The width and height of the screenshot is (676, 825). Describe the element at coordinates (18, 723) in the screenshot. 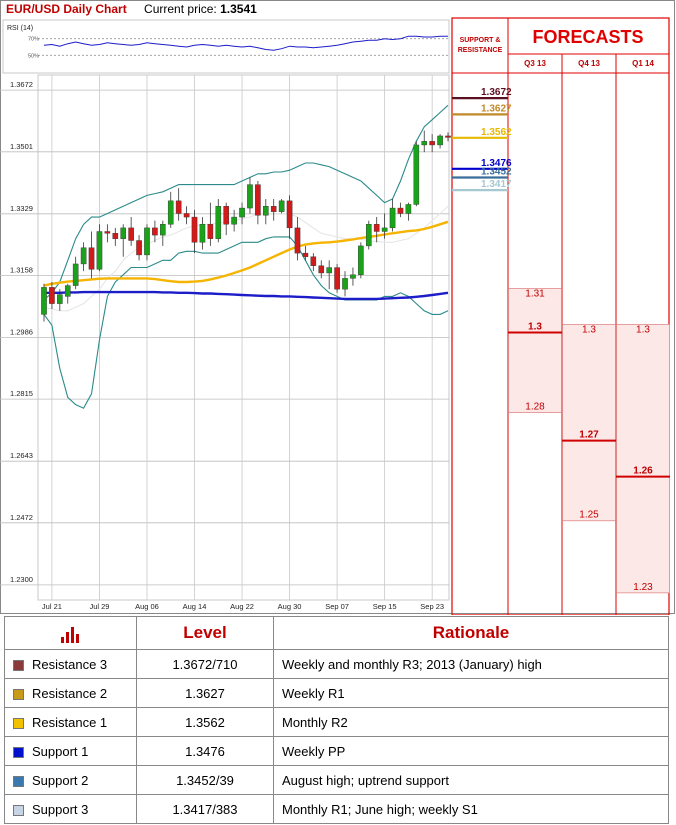

I see `resistance-1-swatch` at that location.